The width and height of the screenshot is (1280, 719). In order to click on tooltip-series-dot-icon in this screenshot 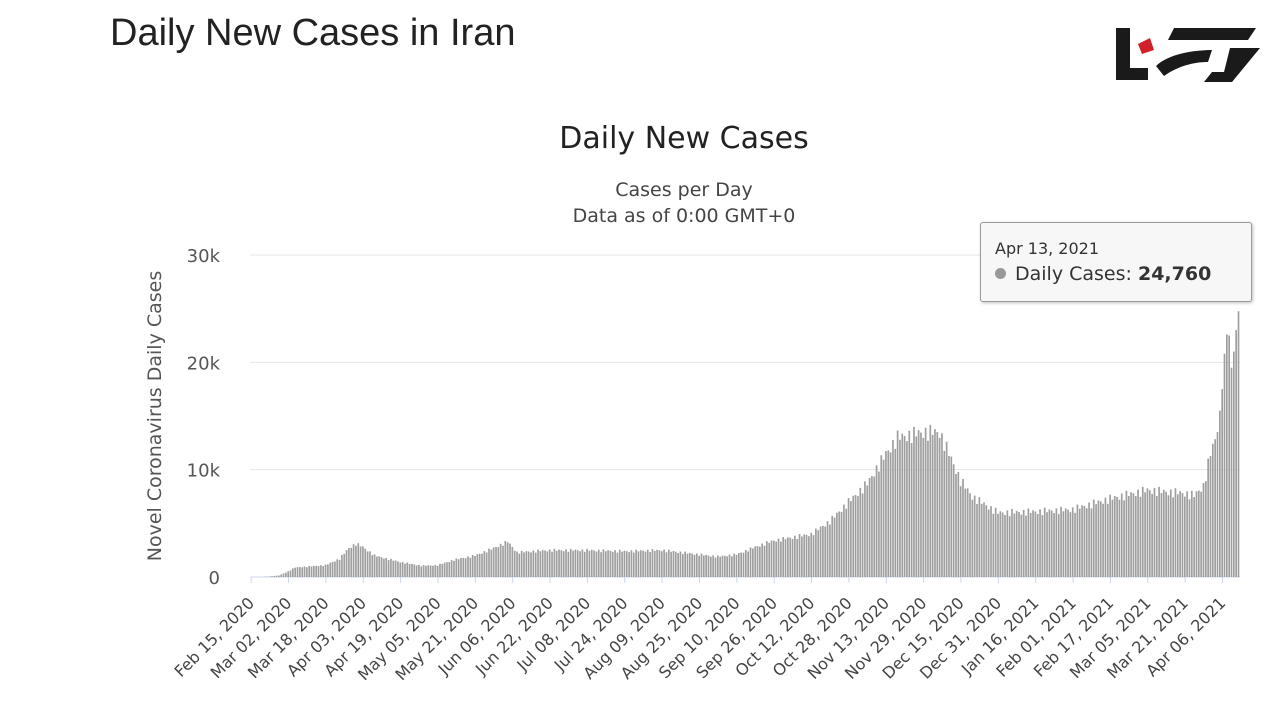, I will do `click(1000, 273)`.